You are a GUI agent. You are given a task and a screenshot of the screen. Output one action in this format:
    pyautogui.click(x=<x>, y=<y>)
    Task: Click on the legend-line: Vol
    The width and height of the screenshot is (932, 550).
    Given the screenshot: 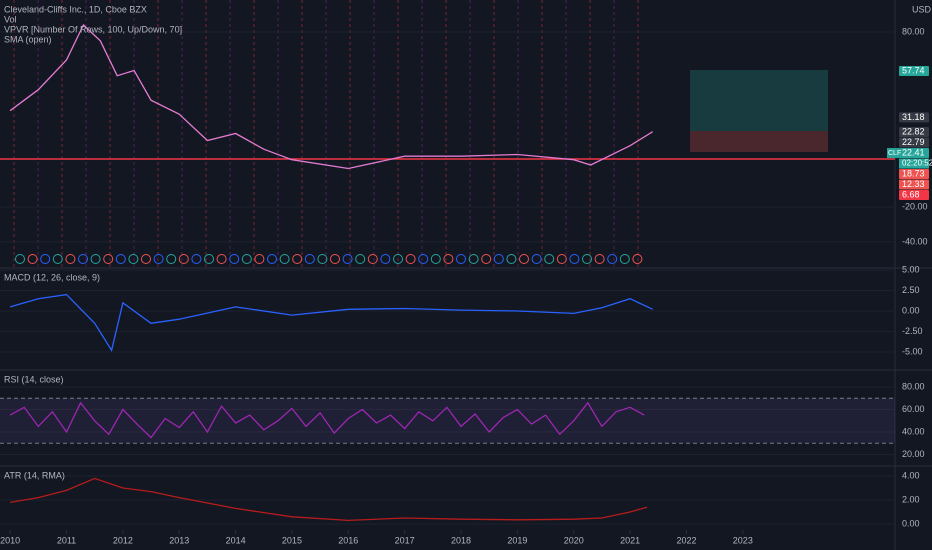 What is the action you would take?
    pyautogui.click(x=10, y=19)
    